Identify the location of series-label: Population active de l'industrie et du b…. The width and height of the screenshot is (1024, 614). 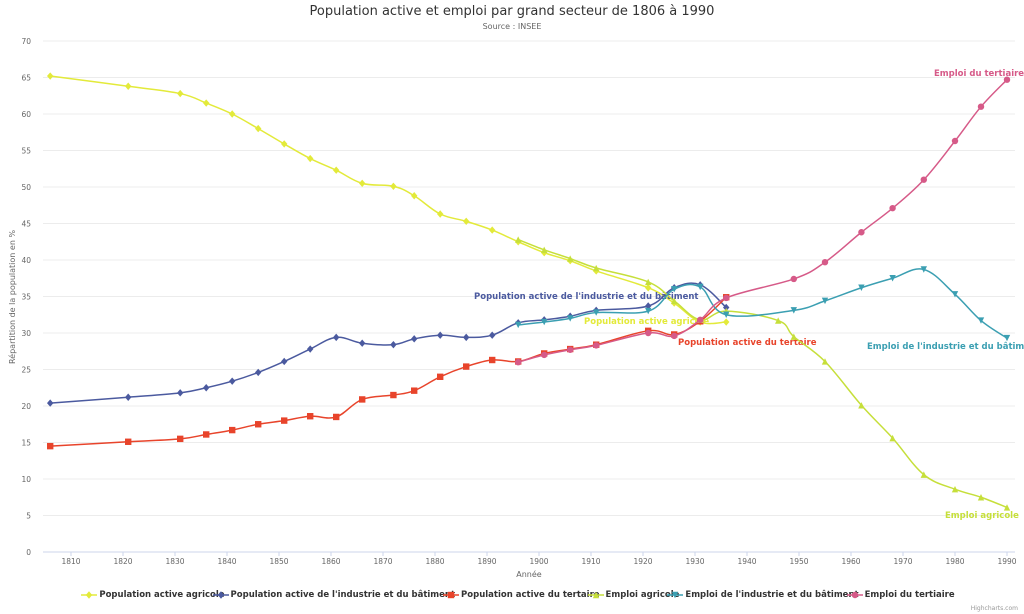
(586, 297).